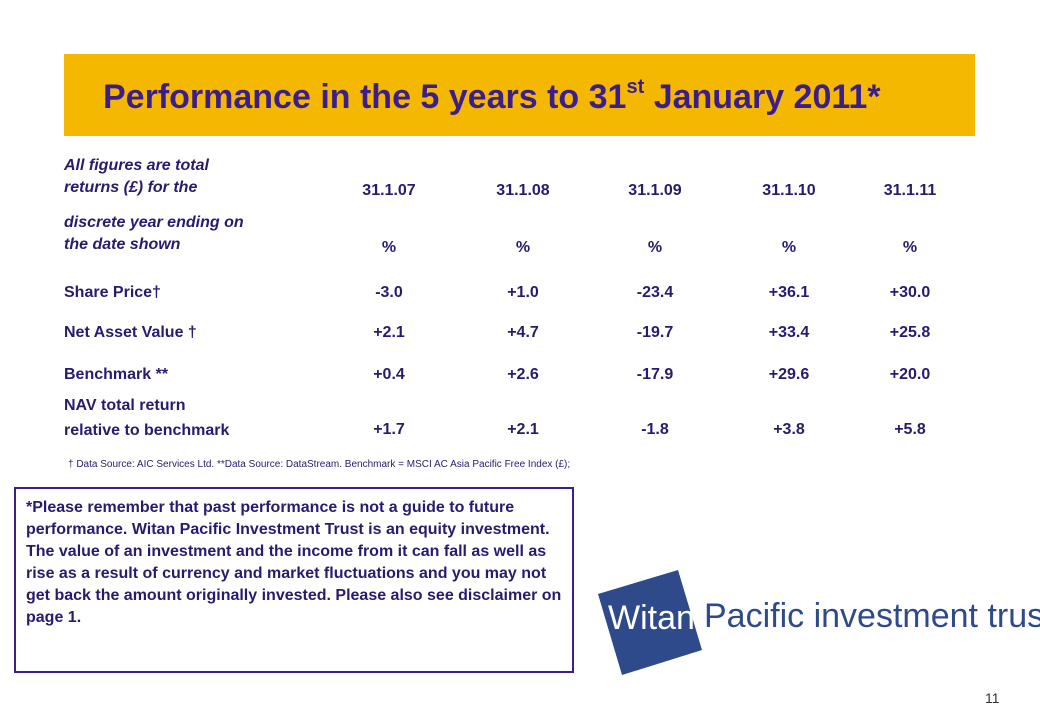  I want to click on header-label-line-1: All figures are total, so click(136, 165).